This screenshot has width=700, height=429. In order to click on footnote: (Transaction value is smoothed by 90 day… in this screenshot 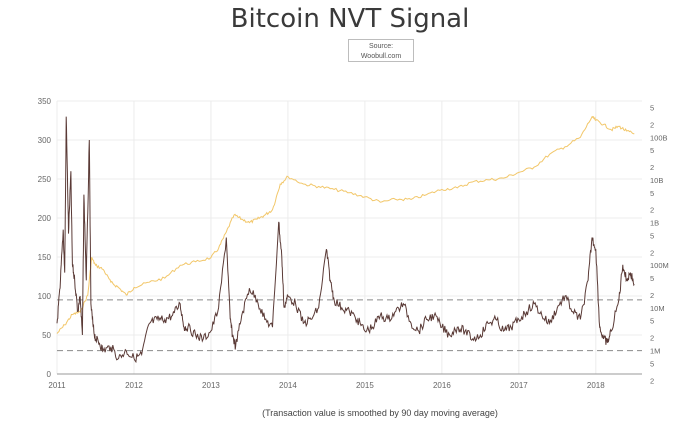, I will do `click(380, 413)`.